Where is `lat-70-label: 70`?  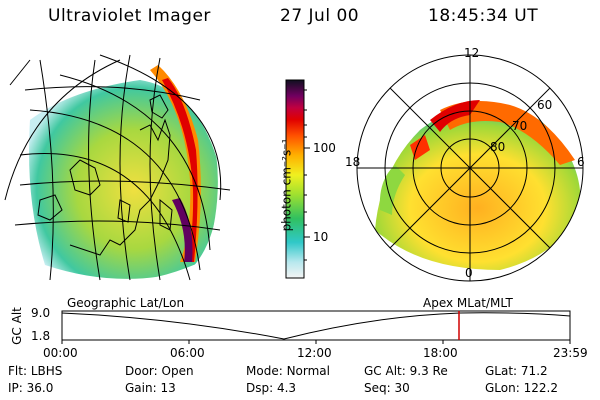 lat-70-label: 70 is located at coordinates (520, 126).